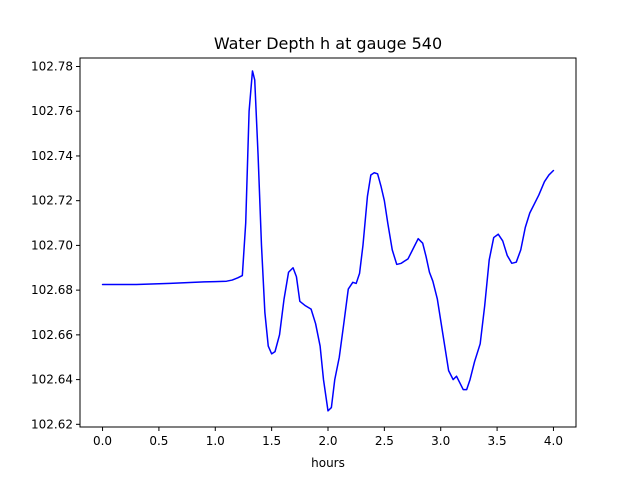 This screenshot has width=640, height=485. What do you see at coordinates (52, 156) in the screenshot?
I see `y-tick-label: 102.74` at bounding box center [52, 156].